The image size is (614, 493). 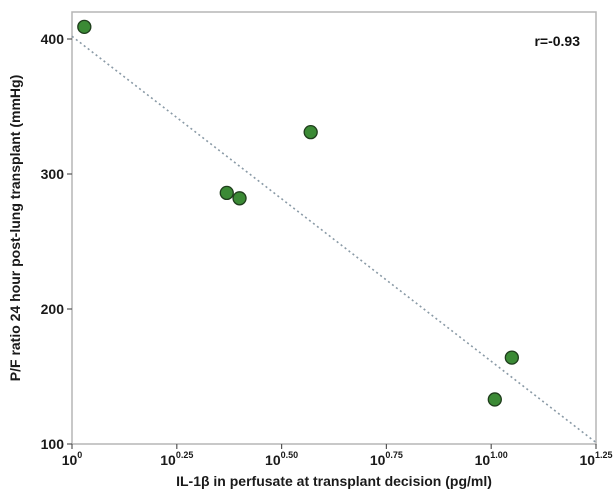 I want to click on y-tick-label: 400, so click(x=53, y=39).